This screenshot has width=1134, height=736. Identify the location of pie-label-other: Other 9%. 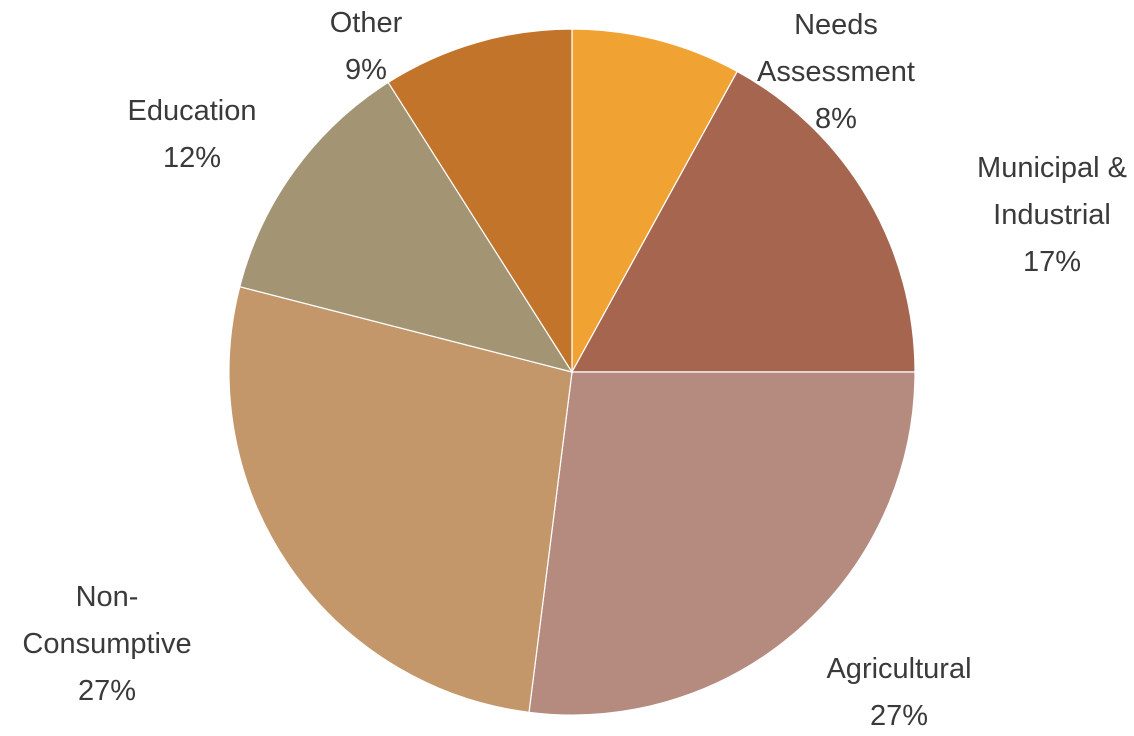
(366, 46).